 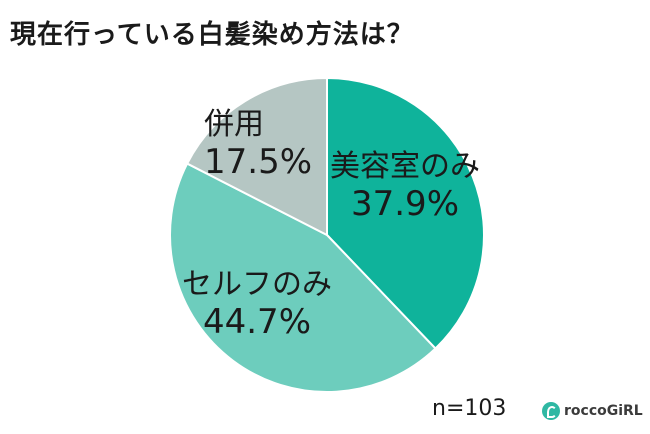 What do you see at coordinates (603, 411) in the screenshot?
I see `brand-logo-text: roccoGiRL` at bounding box center [603, 411].